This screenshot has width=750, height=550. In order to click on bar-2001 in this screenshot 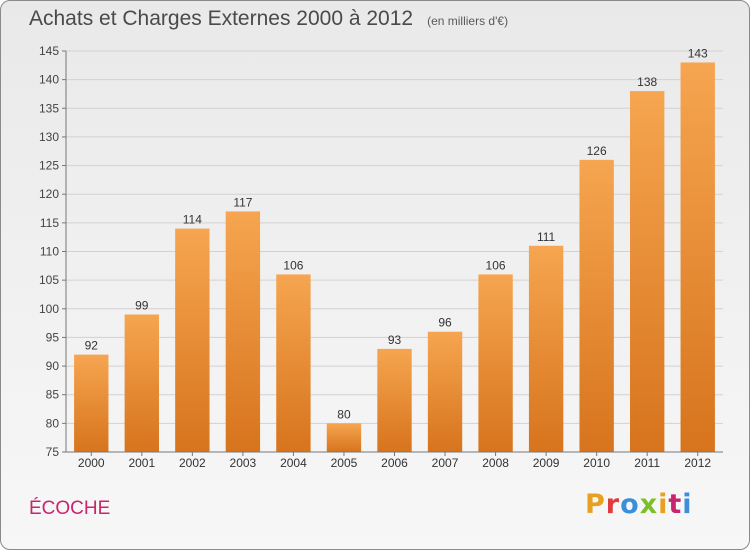, I will do `click(141, 383)`.